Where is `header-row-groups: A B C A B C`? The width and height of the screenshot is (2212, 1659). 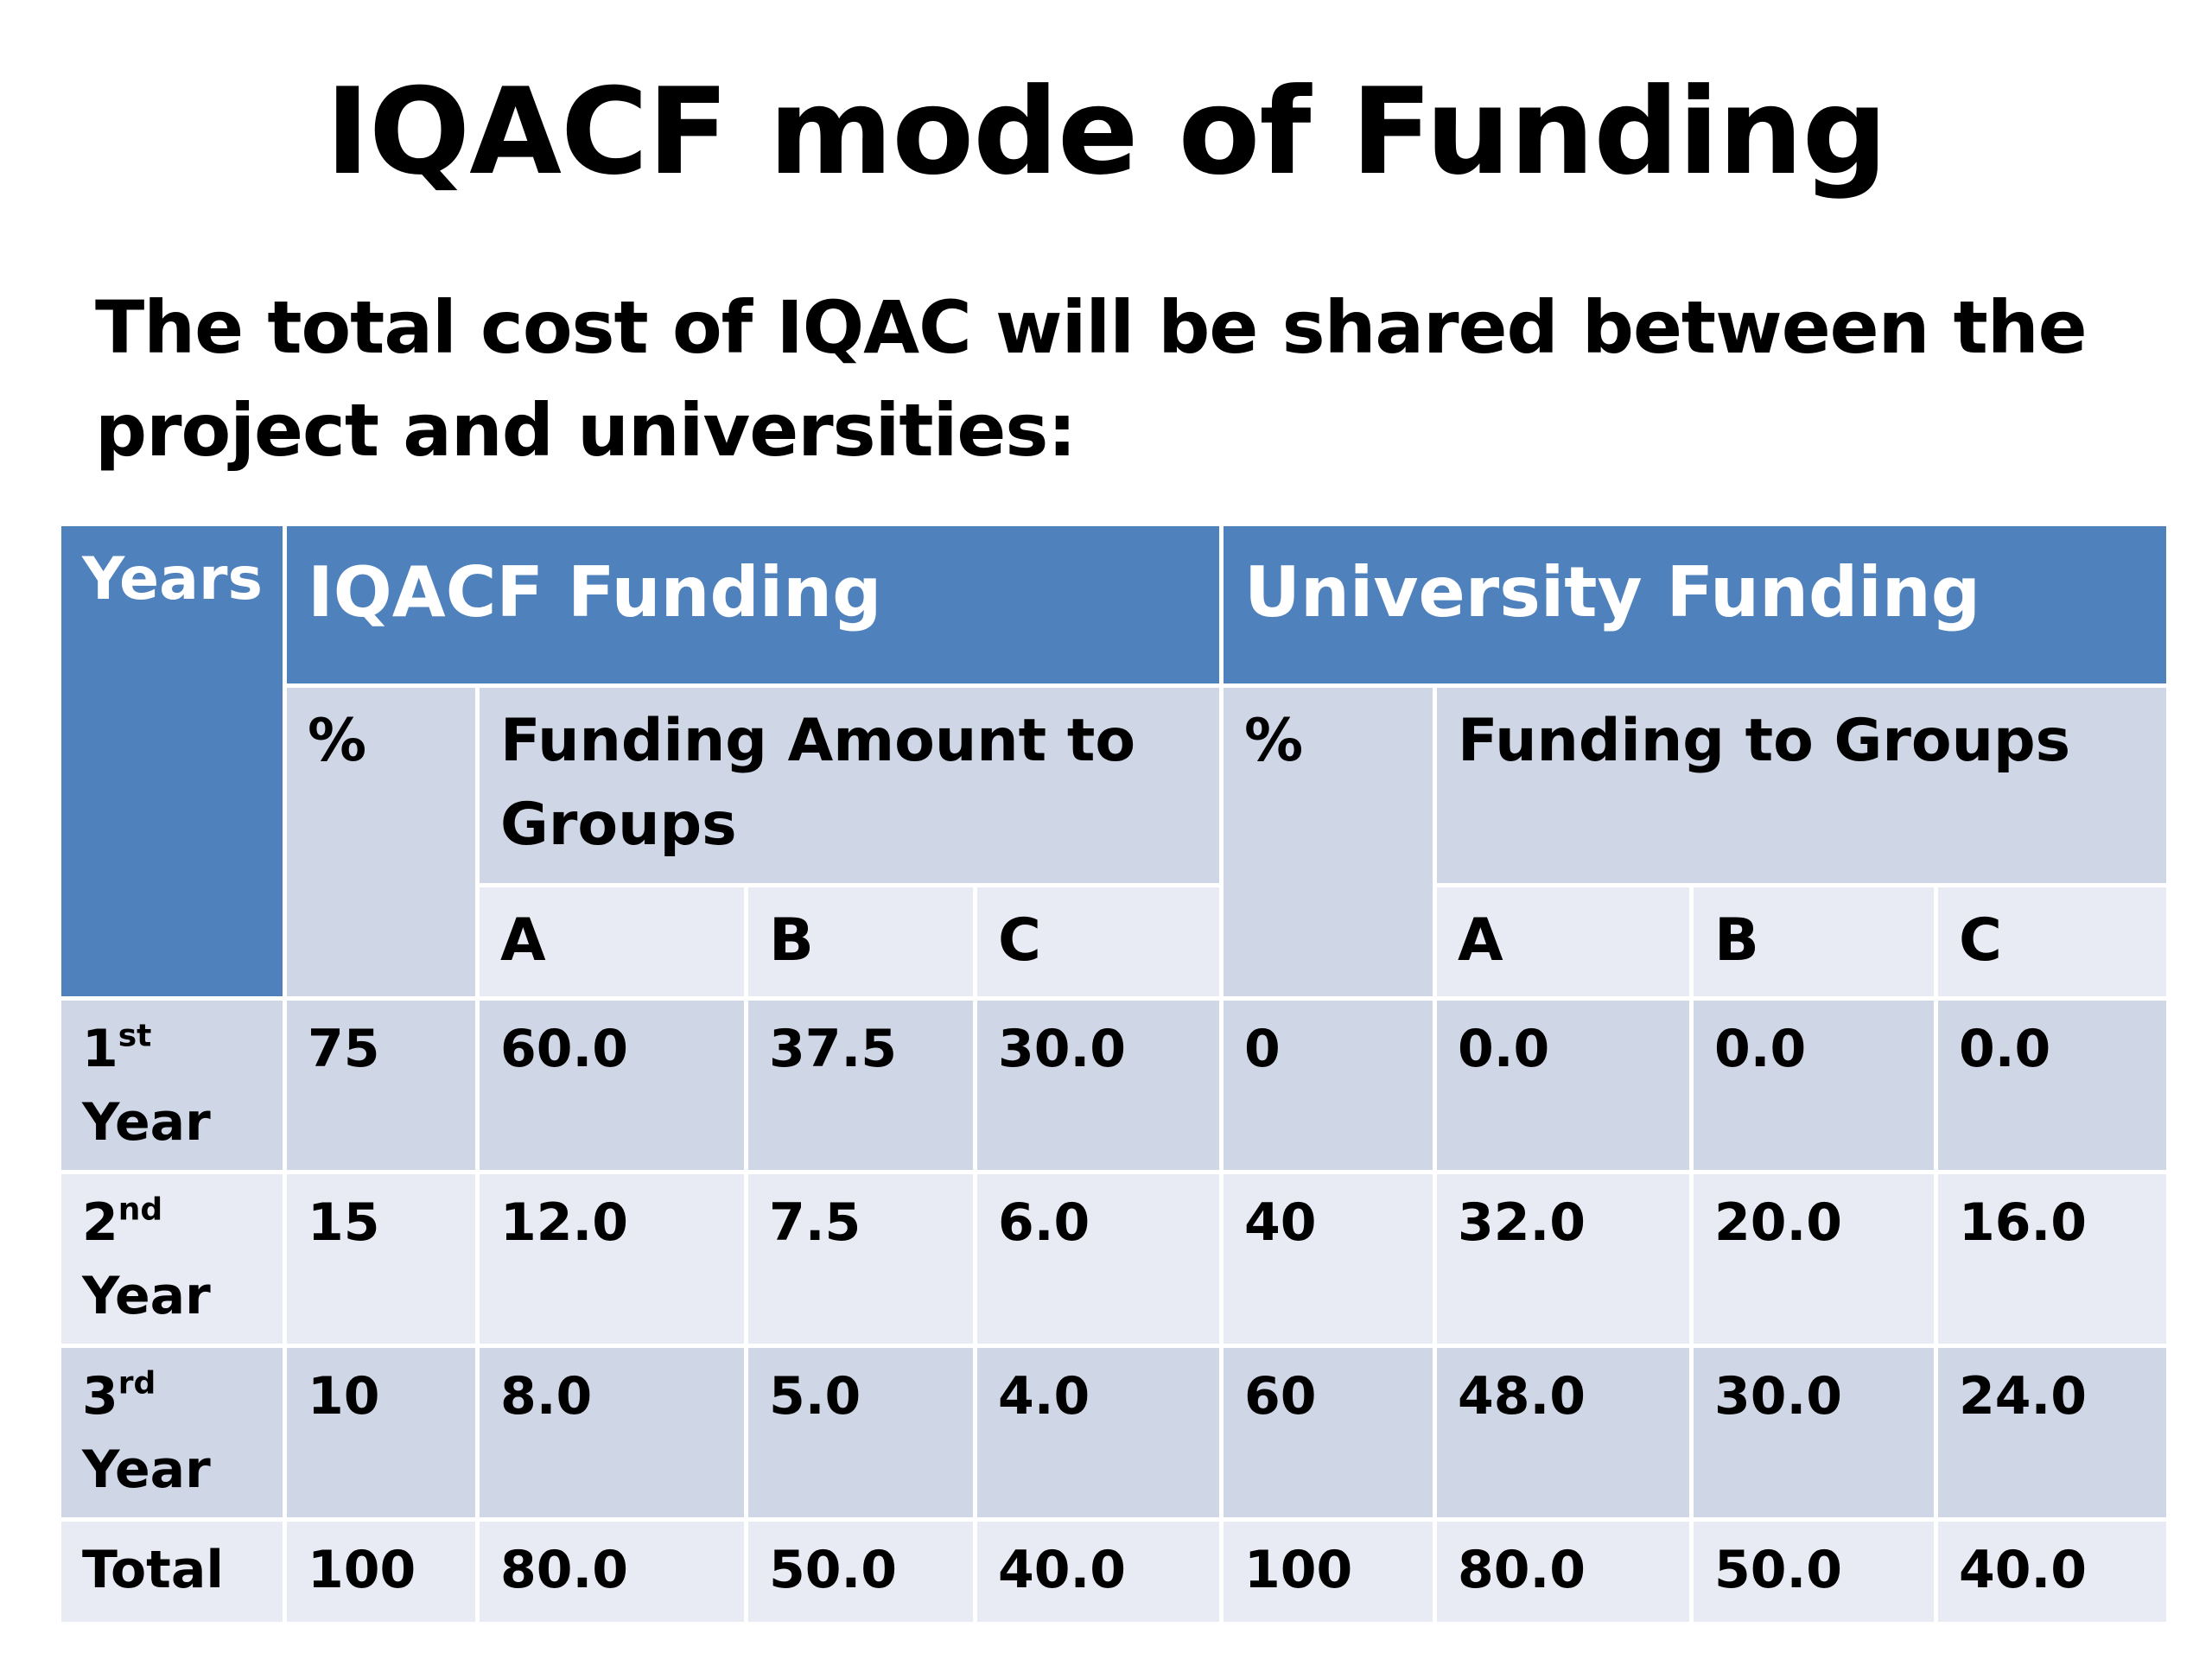
header-row-groups: A B C A B C is located at coordinates (1114, 941).